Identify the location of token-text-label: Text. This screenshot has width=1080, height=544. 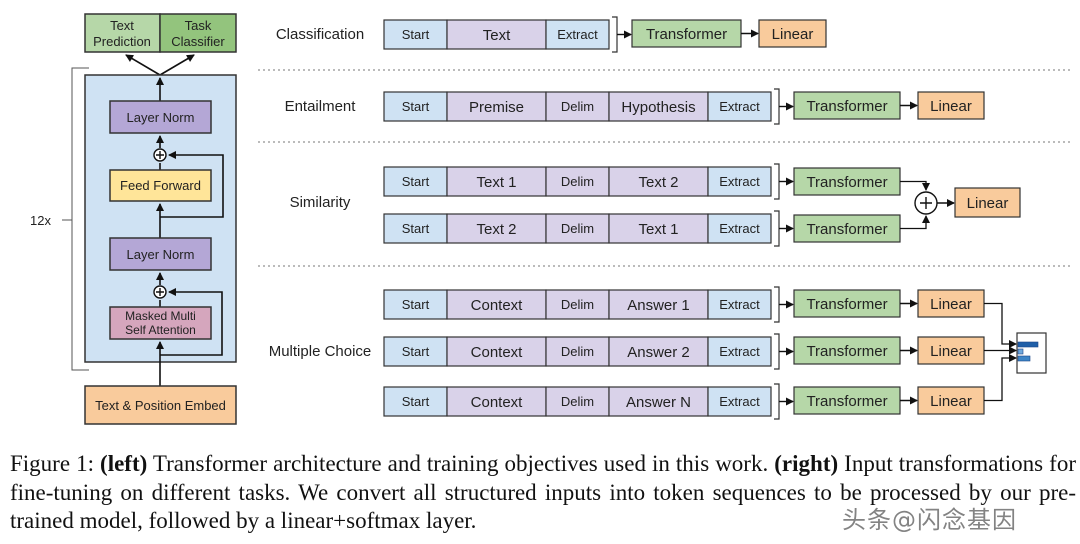
(497, 35).